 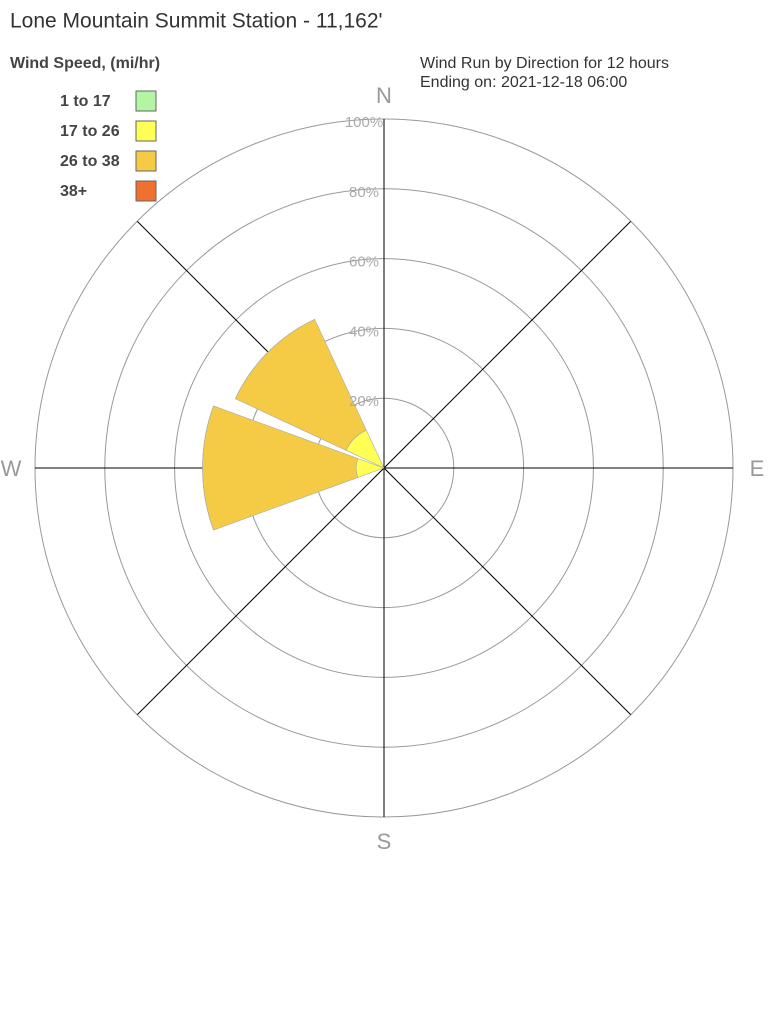 What do you see at coordinates (85, 101) in the screenshot?
I see `legend-label: 1 to 17` at bounding box center [85, 101].